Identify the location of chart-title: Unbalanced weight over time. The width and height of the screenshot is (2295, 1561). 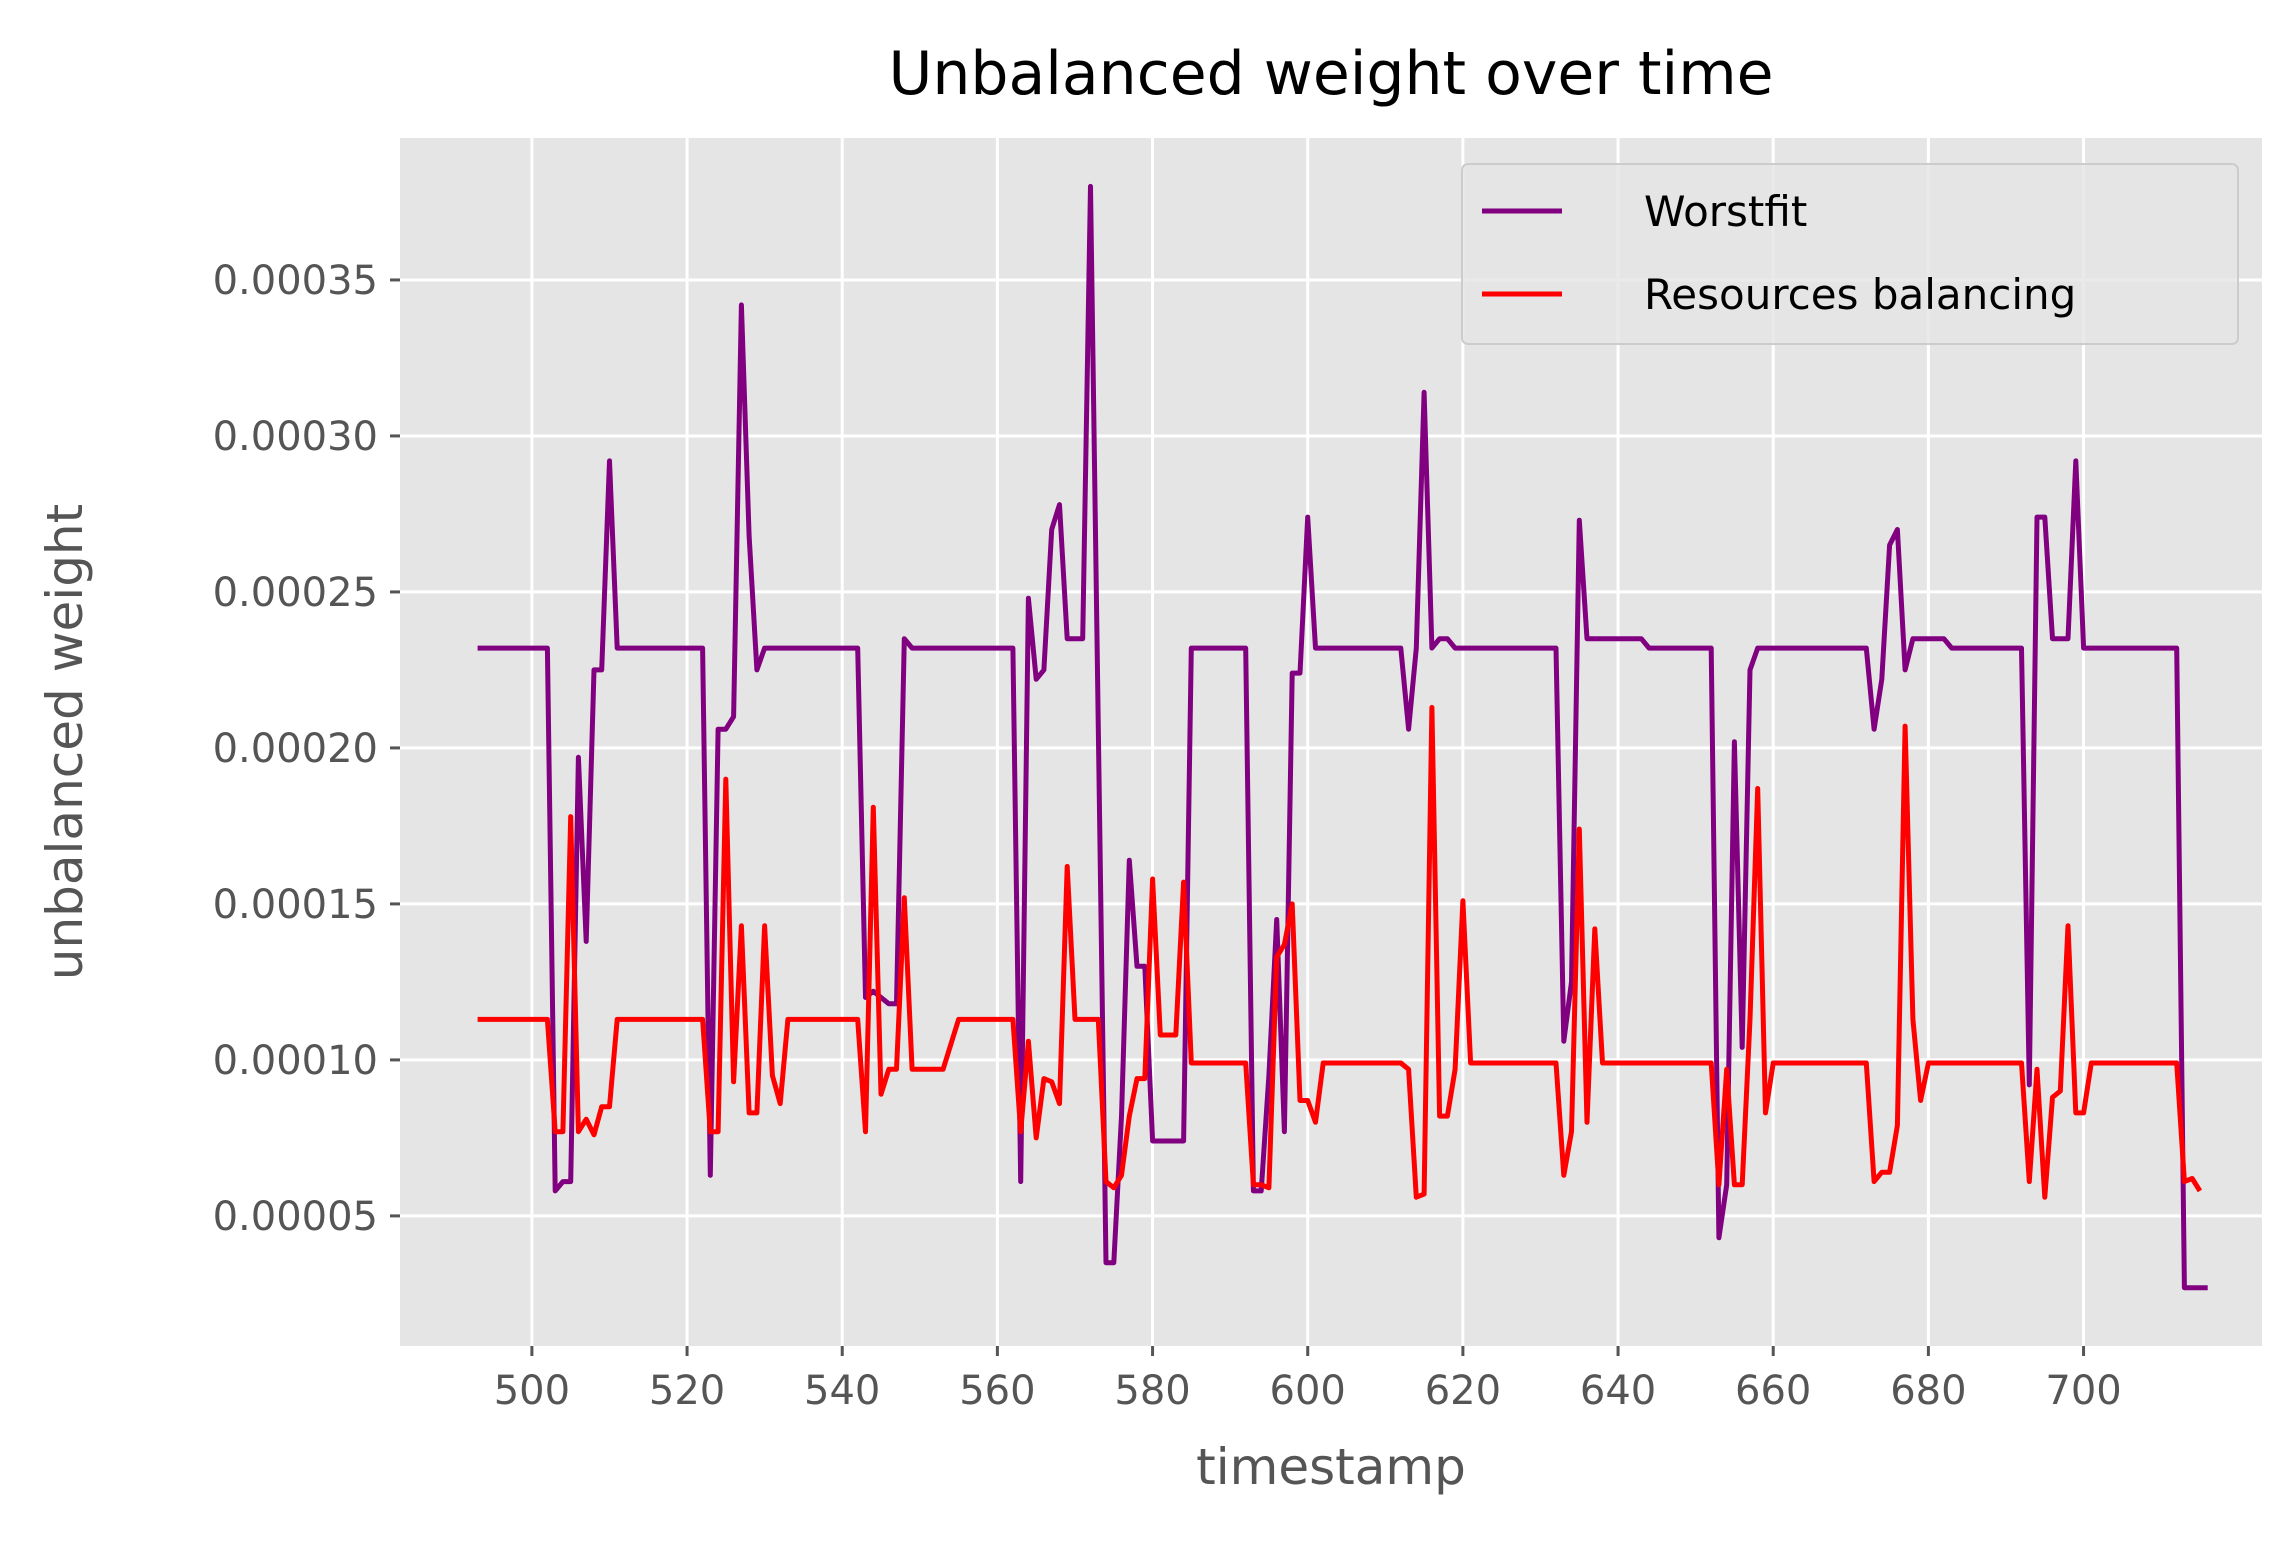
(1330, 74).